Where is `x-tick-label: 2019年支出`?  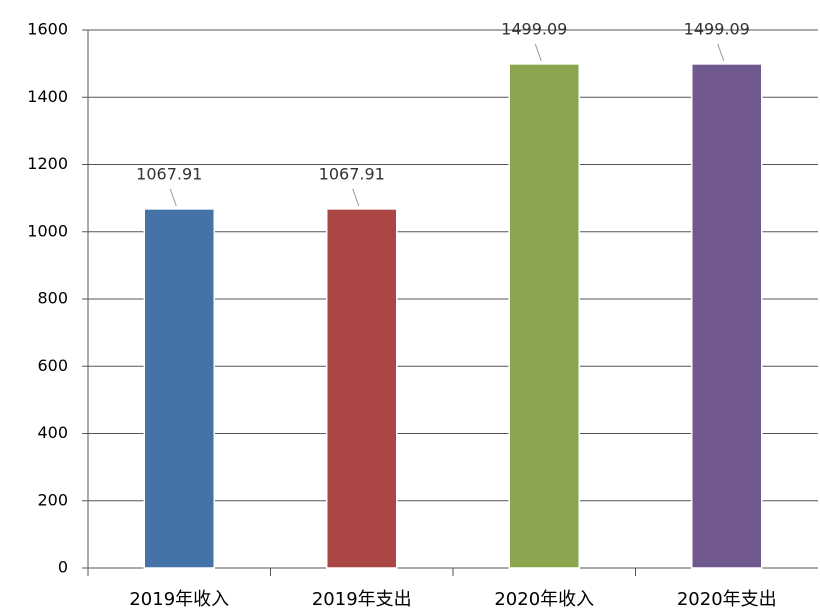 x-tick-label: 2019年支出 is located at coordinates (362, 599).